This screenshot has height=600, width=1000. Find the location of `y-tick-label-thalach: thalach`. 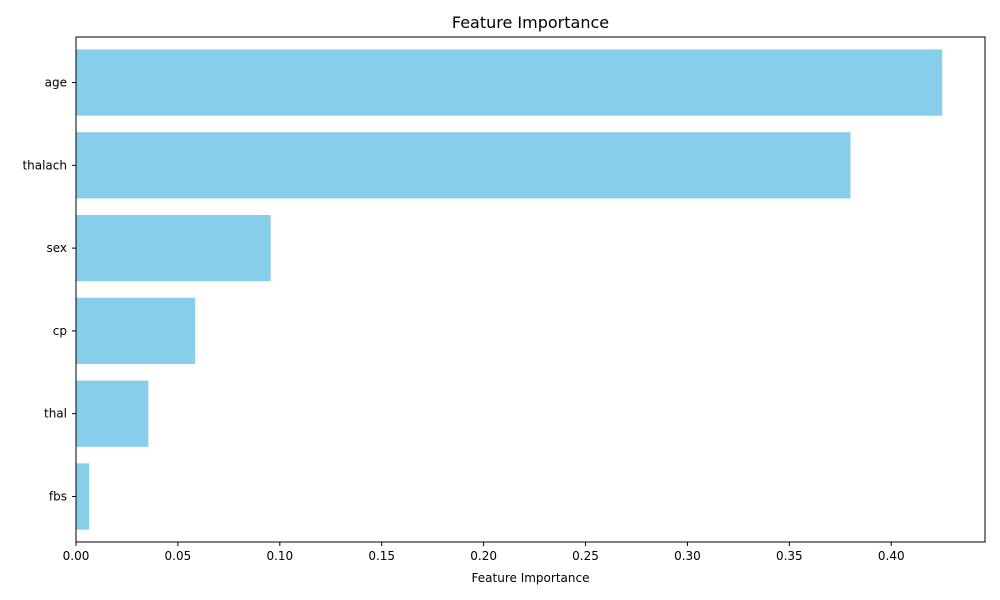

y-tick-label-thalach: thalach is located at coordinates (44, 165).